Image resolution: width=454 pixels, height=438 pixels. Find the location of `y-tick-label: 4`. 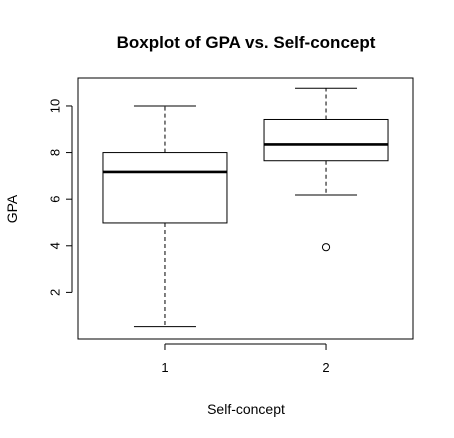

y-tick-label: 4 is located at coordinates (55, 245).